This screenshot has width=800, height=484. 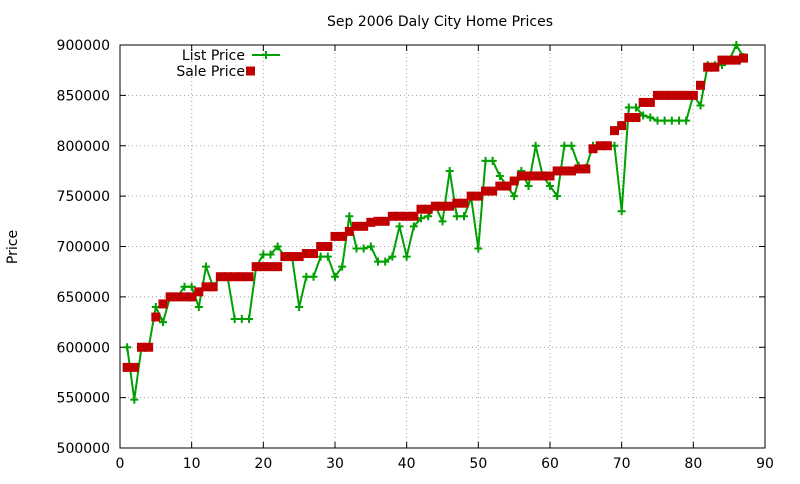 What do you see at coordinates (83, 348) in the screenshot?
I see `y-tick-label: 600000` at bounding box center [83, 348].